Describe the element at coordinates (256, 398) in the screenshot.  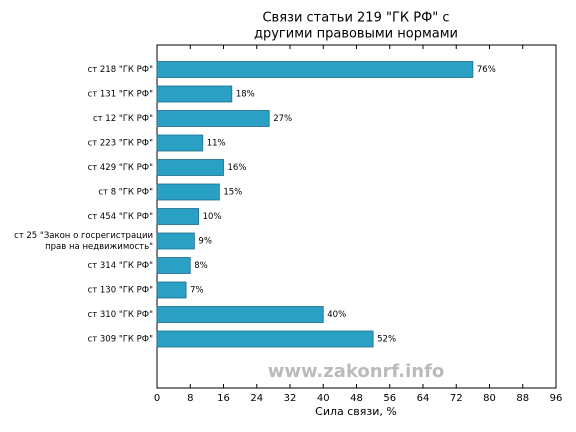
I see `x-tick-label: 24` at that location.